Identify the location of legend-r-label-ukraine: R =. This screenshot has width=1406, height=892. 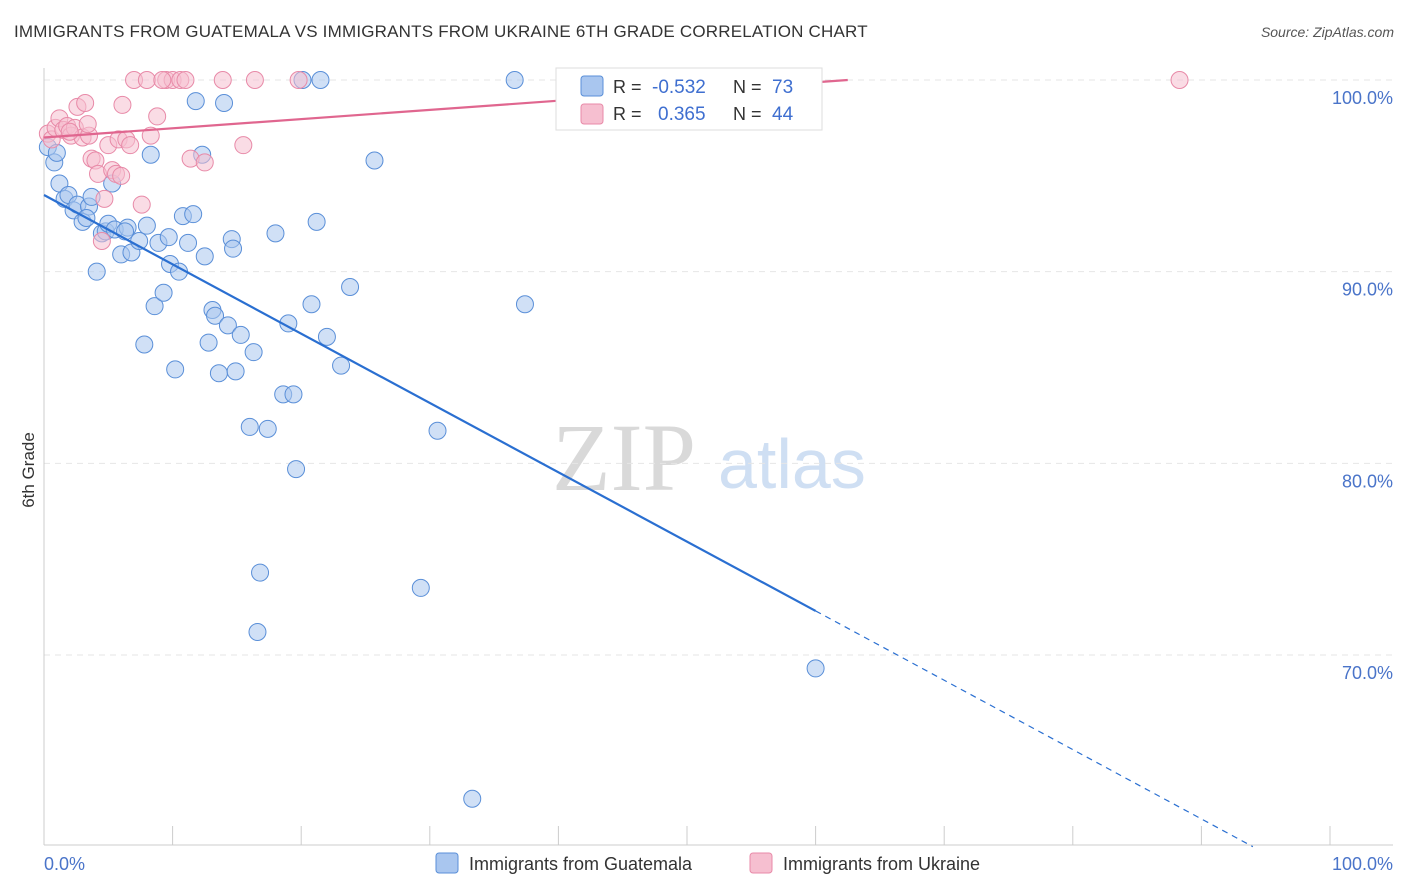
(627, 114).